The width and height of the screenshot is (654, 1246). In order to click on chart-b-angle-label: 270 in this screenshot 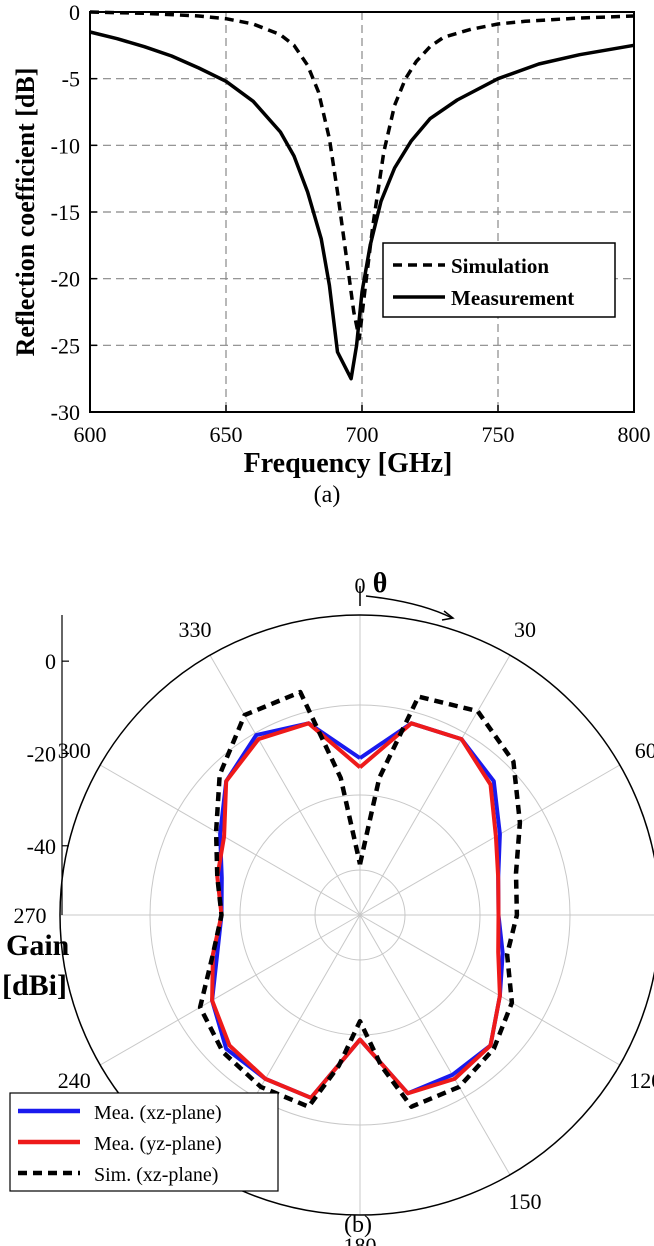, I will do `click(30, 915)`.